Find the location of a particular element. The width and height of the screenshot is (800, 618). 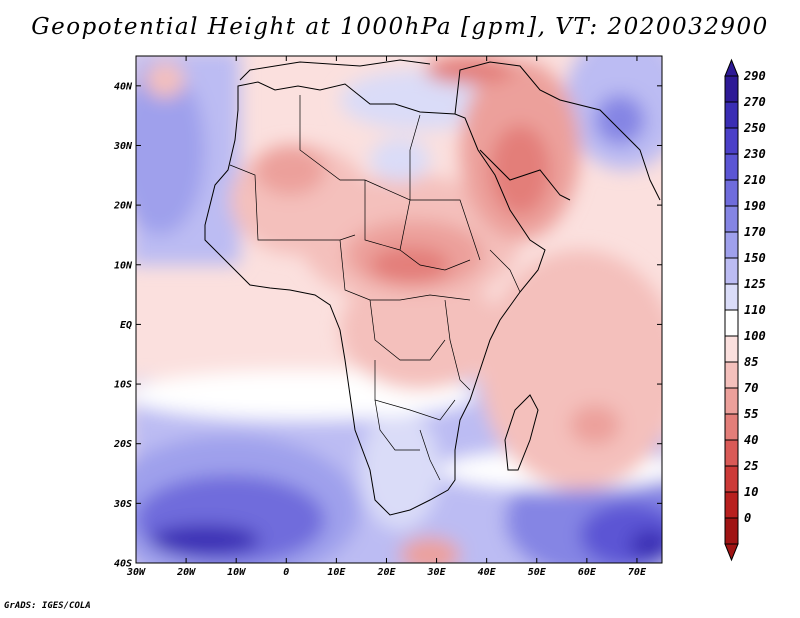

lon-label: 50E is located at coordinates (537, 572).